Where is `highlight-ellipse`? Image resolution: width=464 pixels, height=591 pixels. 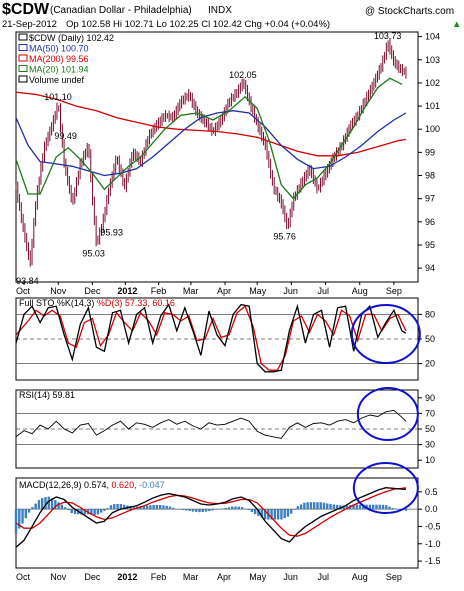 highlight-ellipse is located at coordinates (385, 488).